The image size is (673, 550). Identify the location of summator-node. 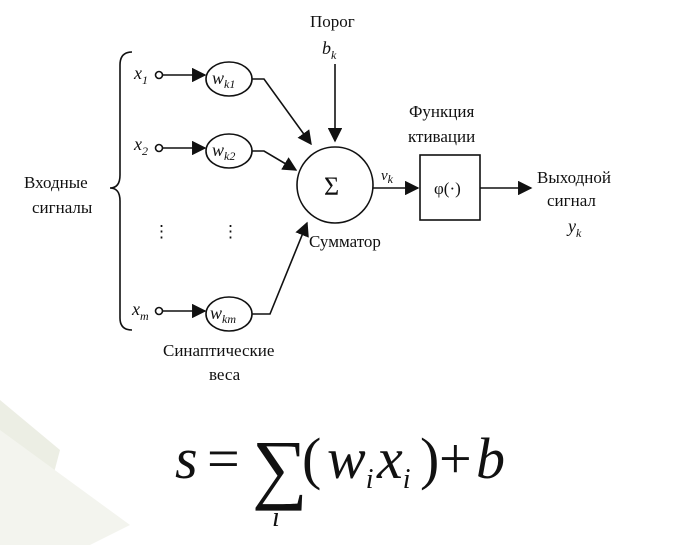
(335, 185).